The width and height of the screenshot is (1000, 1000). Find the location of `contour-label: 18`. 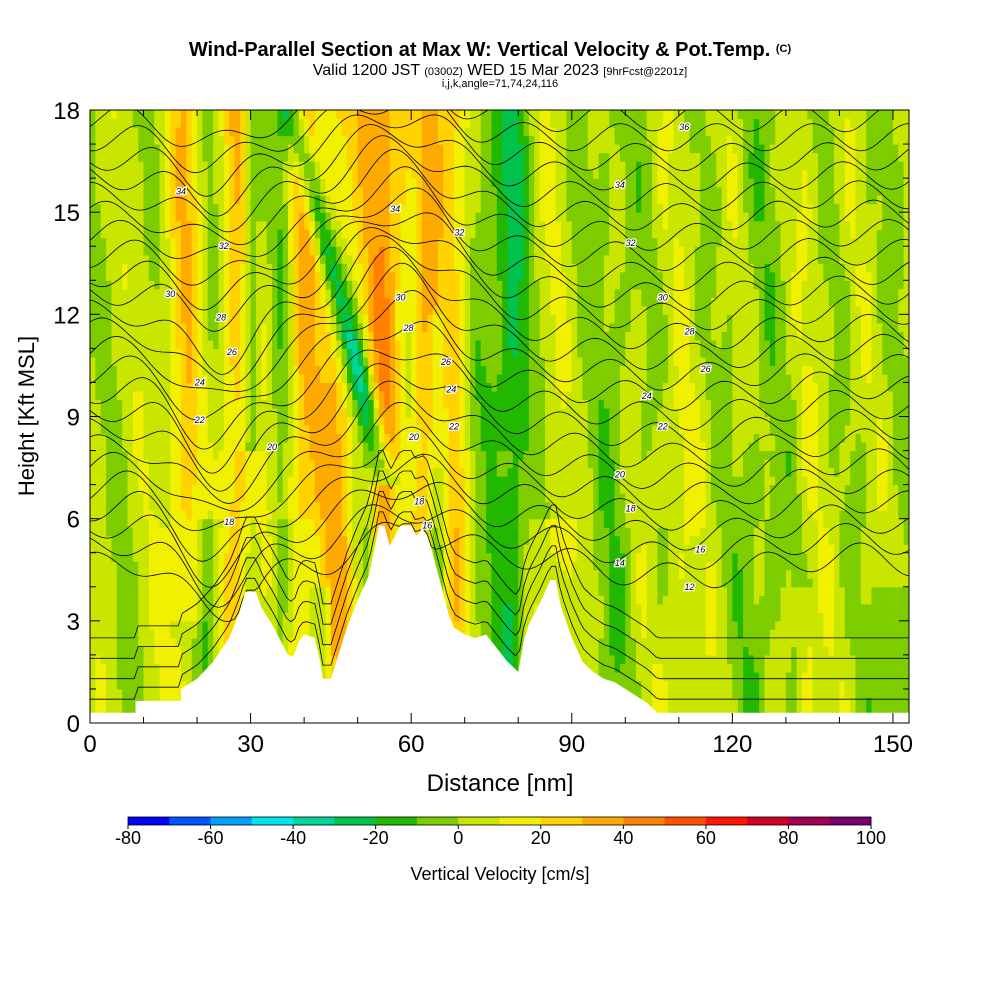

contour-label: 18 is located at coordinates (229, 522).